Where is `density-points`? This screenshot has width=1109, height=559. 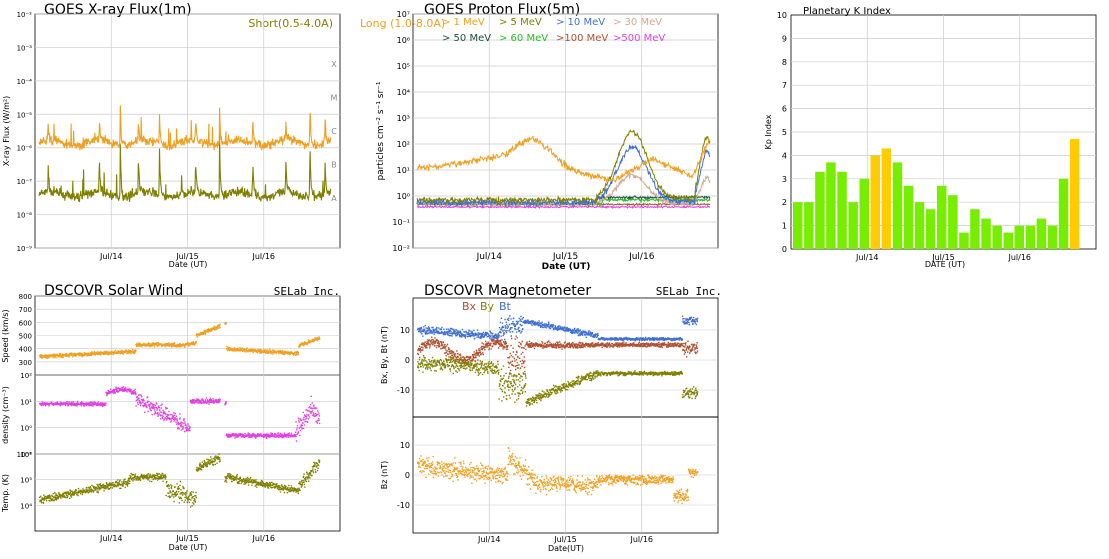
density-points is located at coordinates (180, 414).